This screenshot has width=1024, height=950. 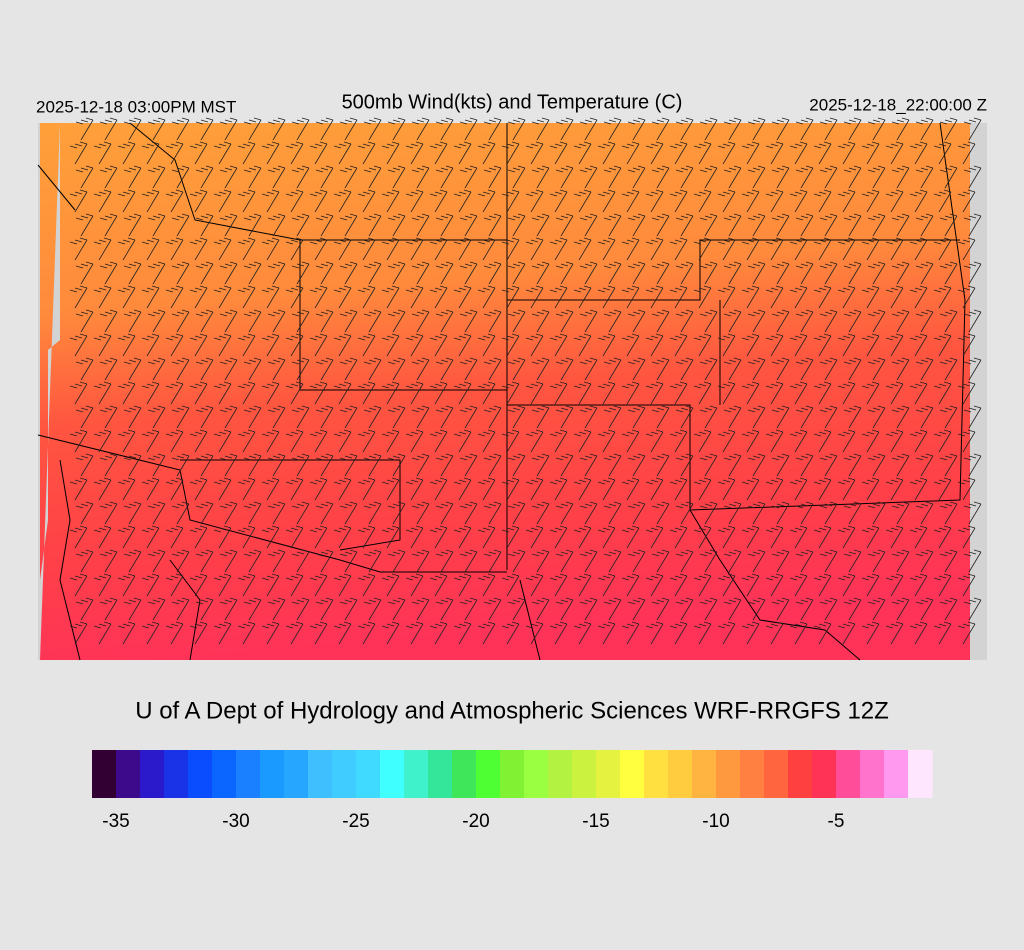 What do you see at coordinates (836, 821) in the screenshot?
I see `colorbar-tick-label: -5` at bounding box center [836, 821].